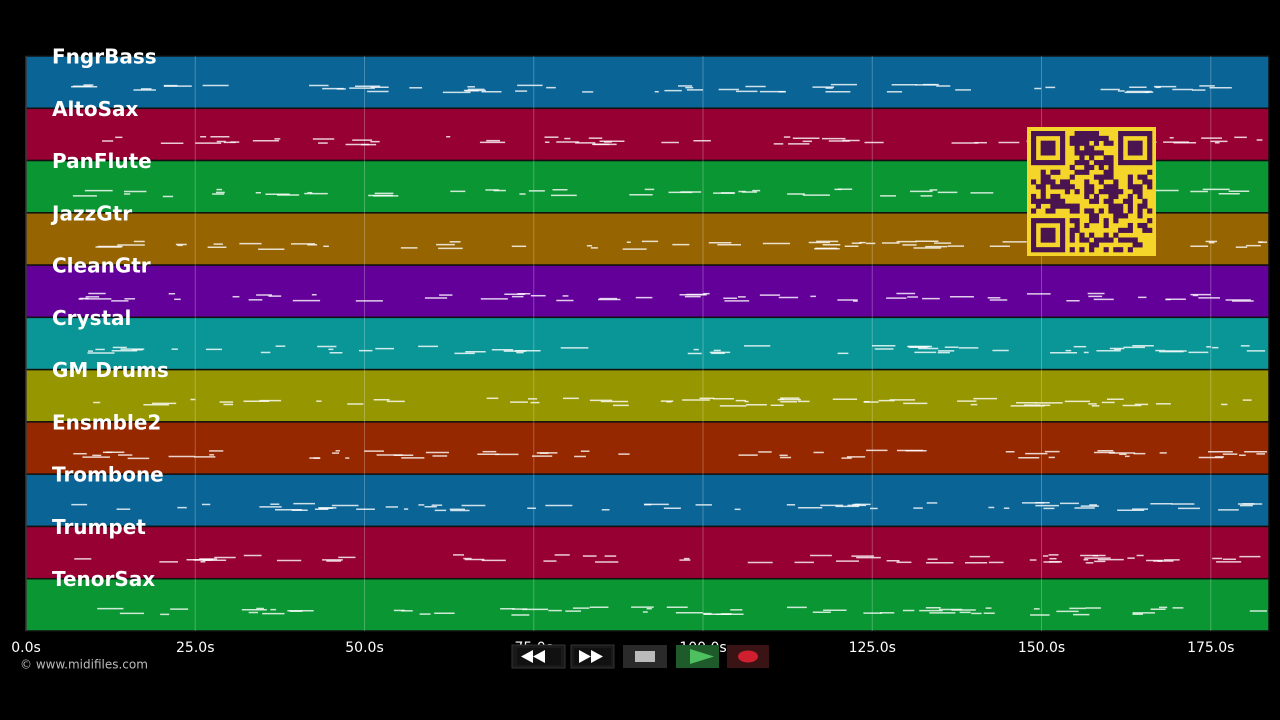 Image resolution: width=1280 pixels, height=720 pixels. Describe the element at coordinates (99, 527) in the screenshot. I see `track-name: Trumpet` at that location.